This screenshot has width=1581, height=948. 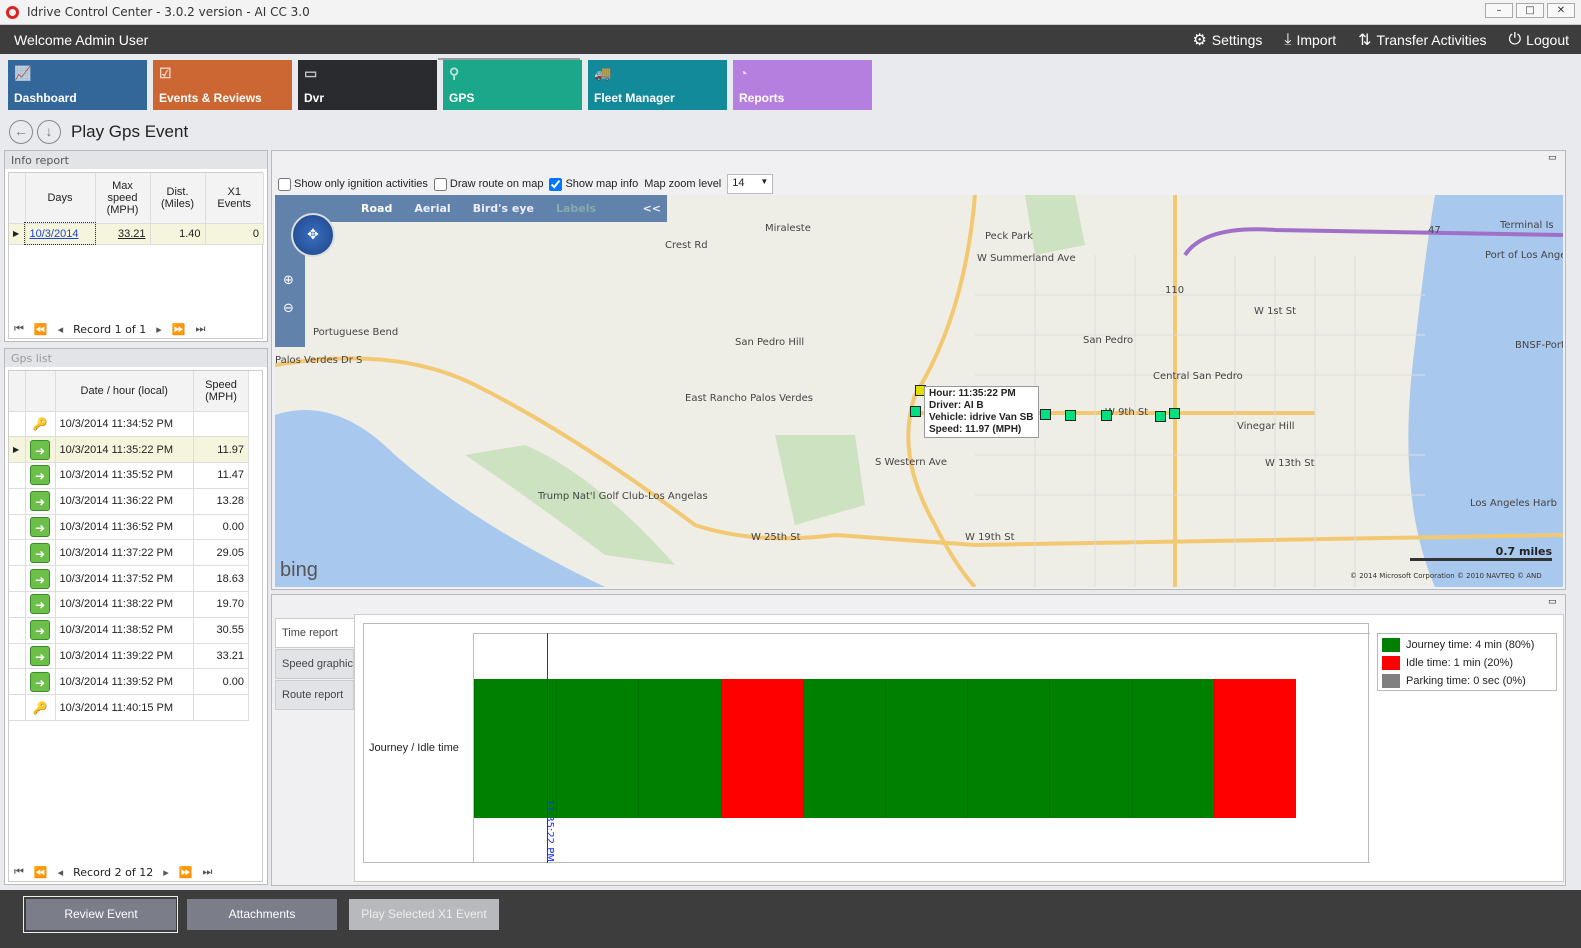 What do you see at coordinates (634, 98) in the screenshot?
I see `tile-label: Fleet Manager` at bounding box center [634, 98].